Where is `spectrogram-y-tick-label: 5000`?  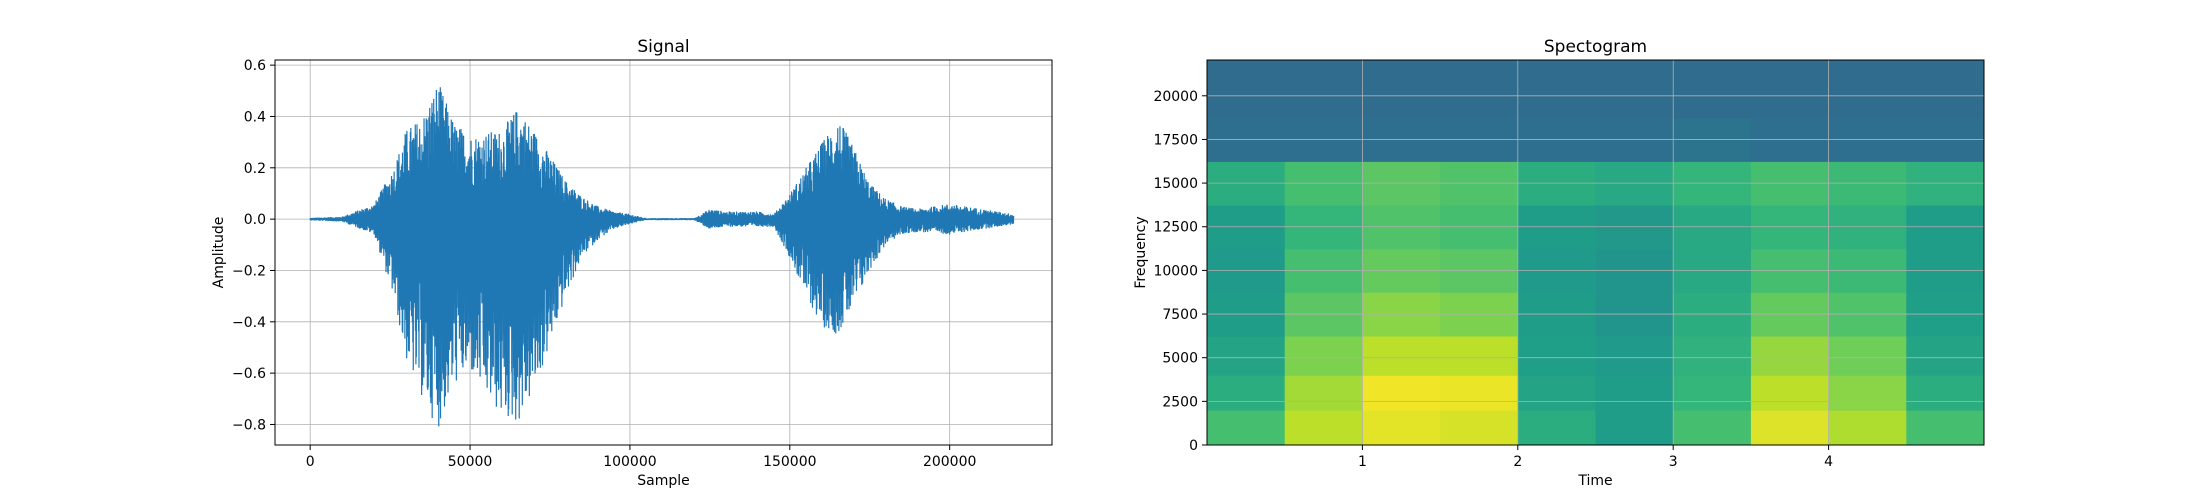 spectrogram-y-tick-label: 5000 is located at coordinates (1180, 359).